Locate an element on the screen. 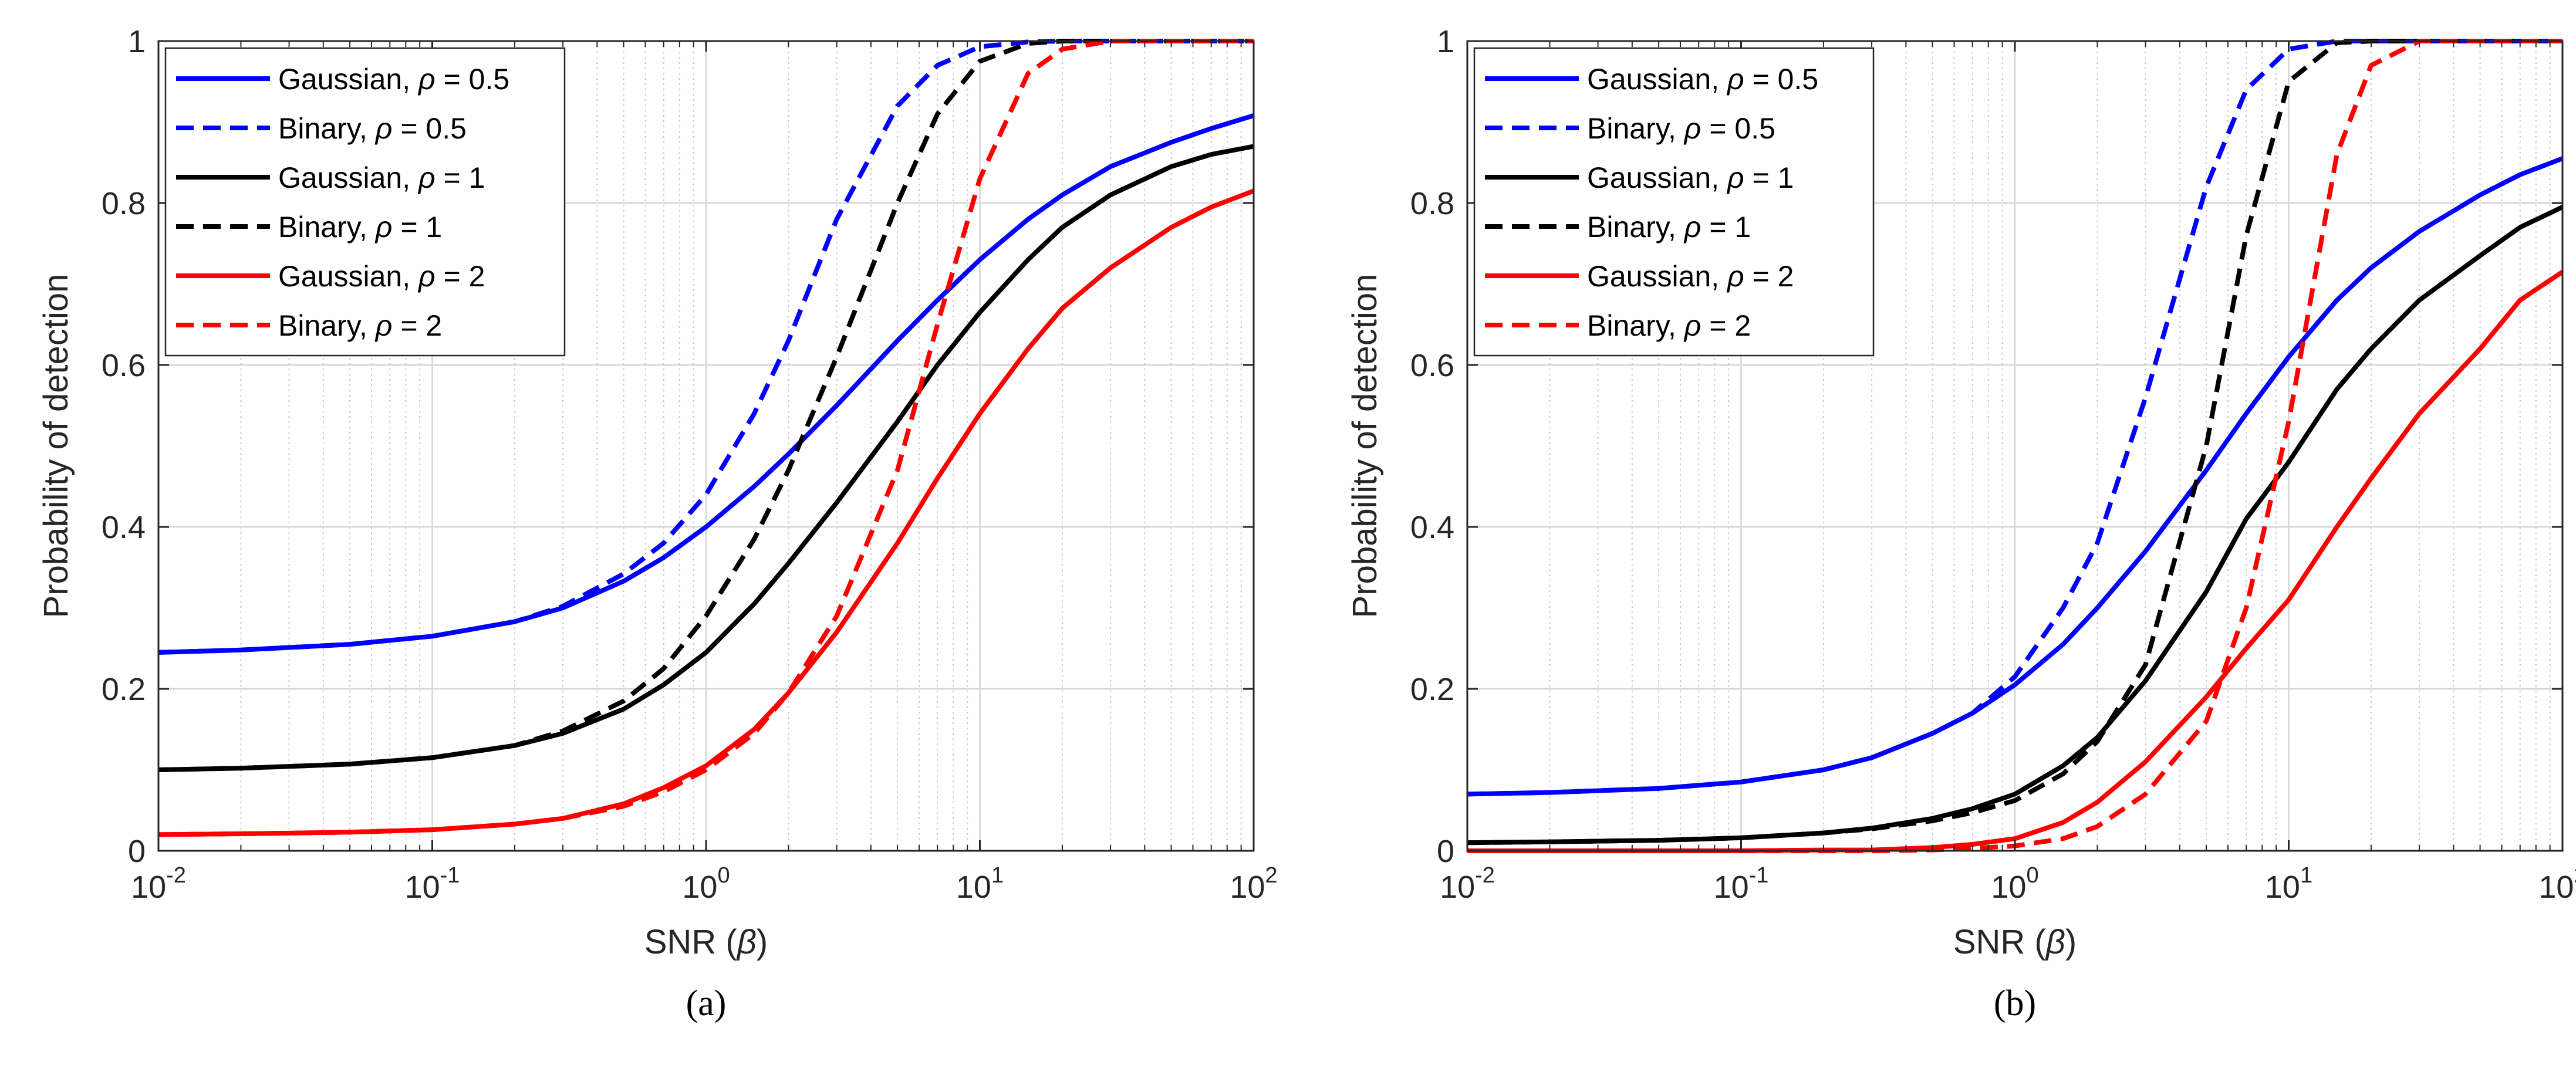 The width and height of the screenshot is (2576, 1072). figure-caption: (a) is located at coordinates (707, 1003).